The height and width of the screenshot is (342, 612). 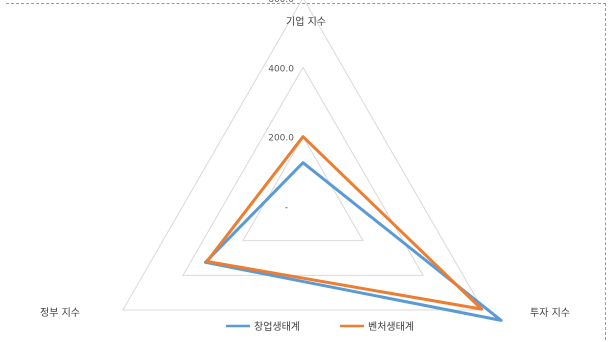 What do you see at coordinates (277, 326) in the screenshot?
I see `legend-label-startup: 창업생태계` at bounding box center [277, 326].